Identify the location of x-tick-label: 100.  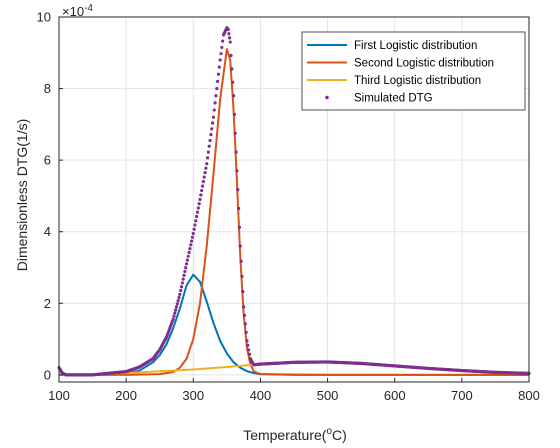
(59, 395).